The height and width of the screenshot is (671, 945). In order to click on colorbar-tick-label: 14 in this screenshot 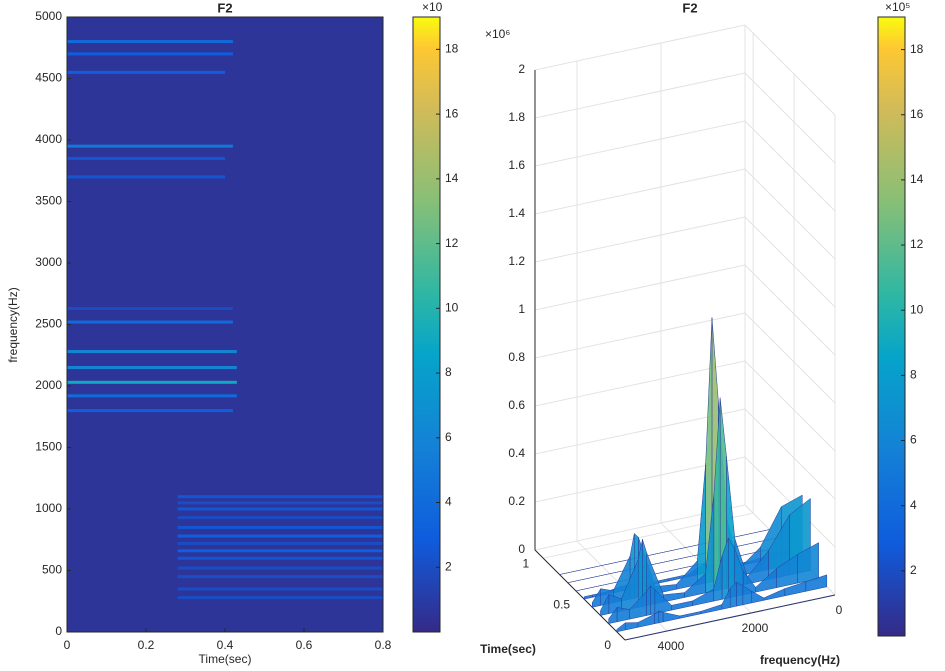, I will do `click(452, 178)`.